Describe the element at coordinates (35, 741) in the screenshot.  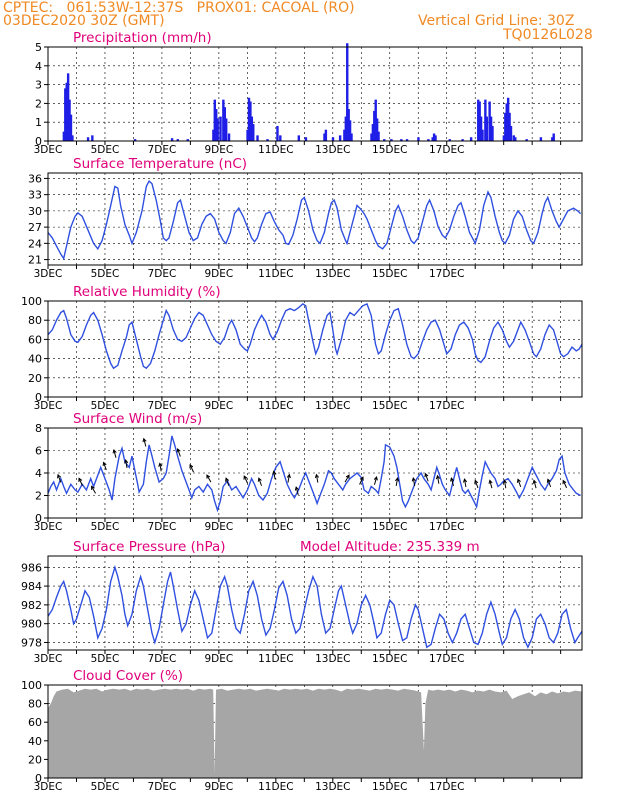
I see `cloud-y-tick-label: 40` at that location.